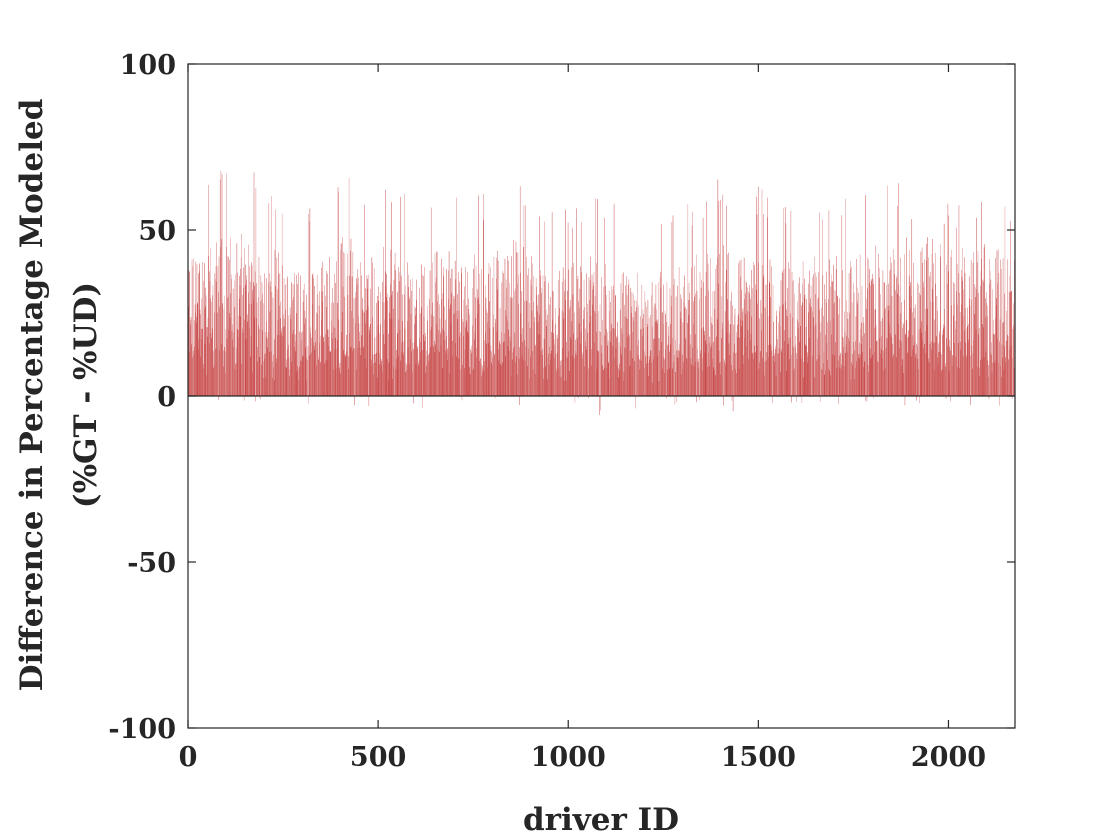 The width and height of the screenshot is (1120, 840). I want to click on y-tick-label: -100, so click(142, 729).